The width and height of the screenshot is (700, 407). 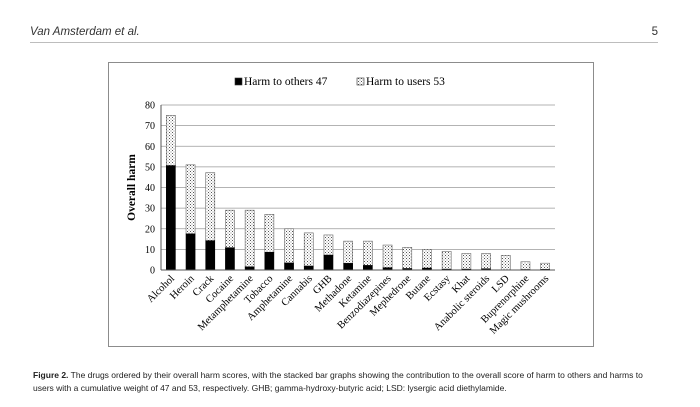 I want to click on y-tick-label: 70, so click(x=150, y=126).